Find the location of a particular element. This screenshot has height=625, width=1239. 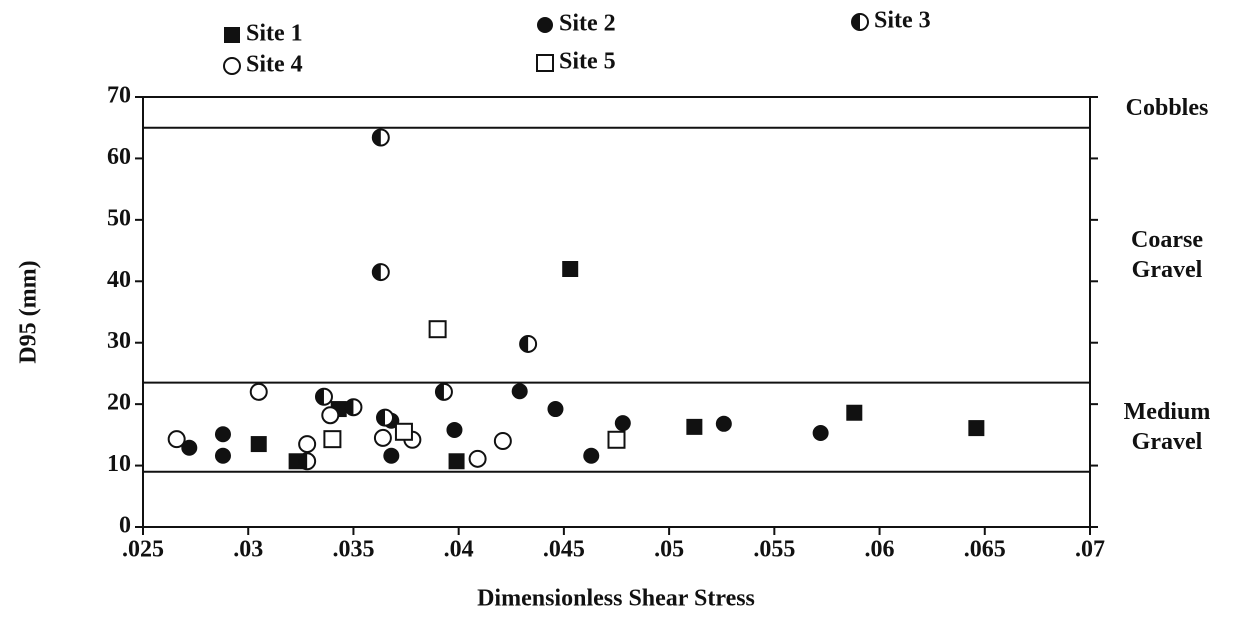

y-axis-label: D95 (mm) is located at coordinates (29, 311).